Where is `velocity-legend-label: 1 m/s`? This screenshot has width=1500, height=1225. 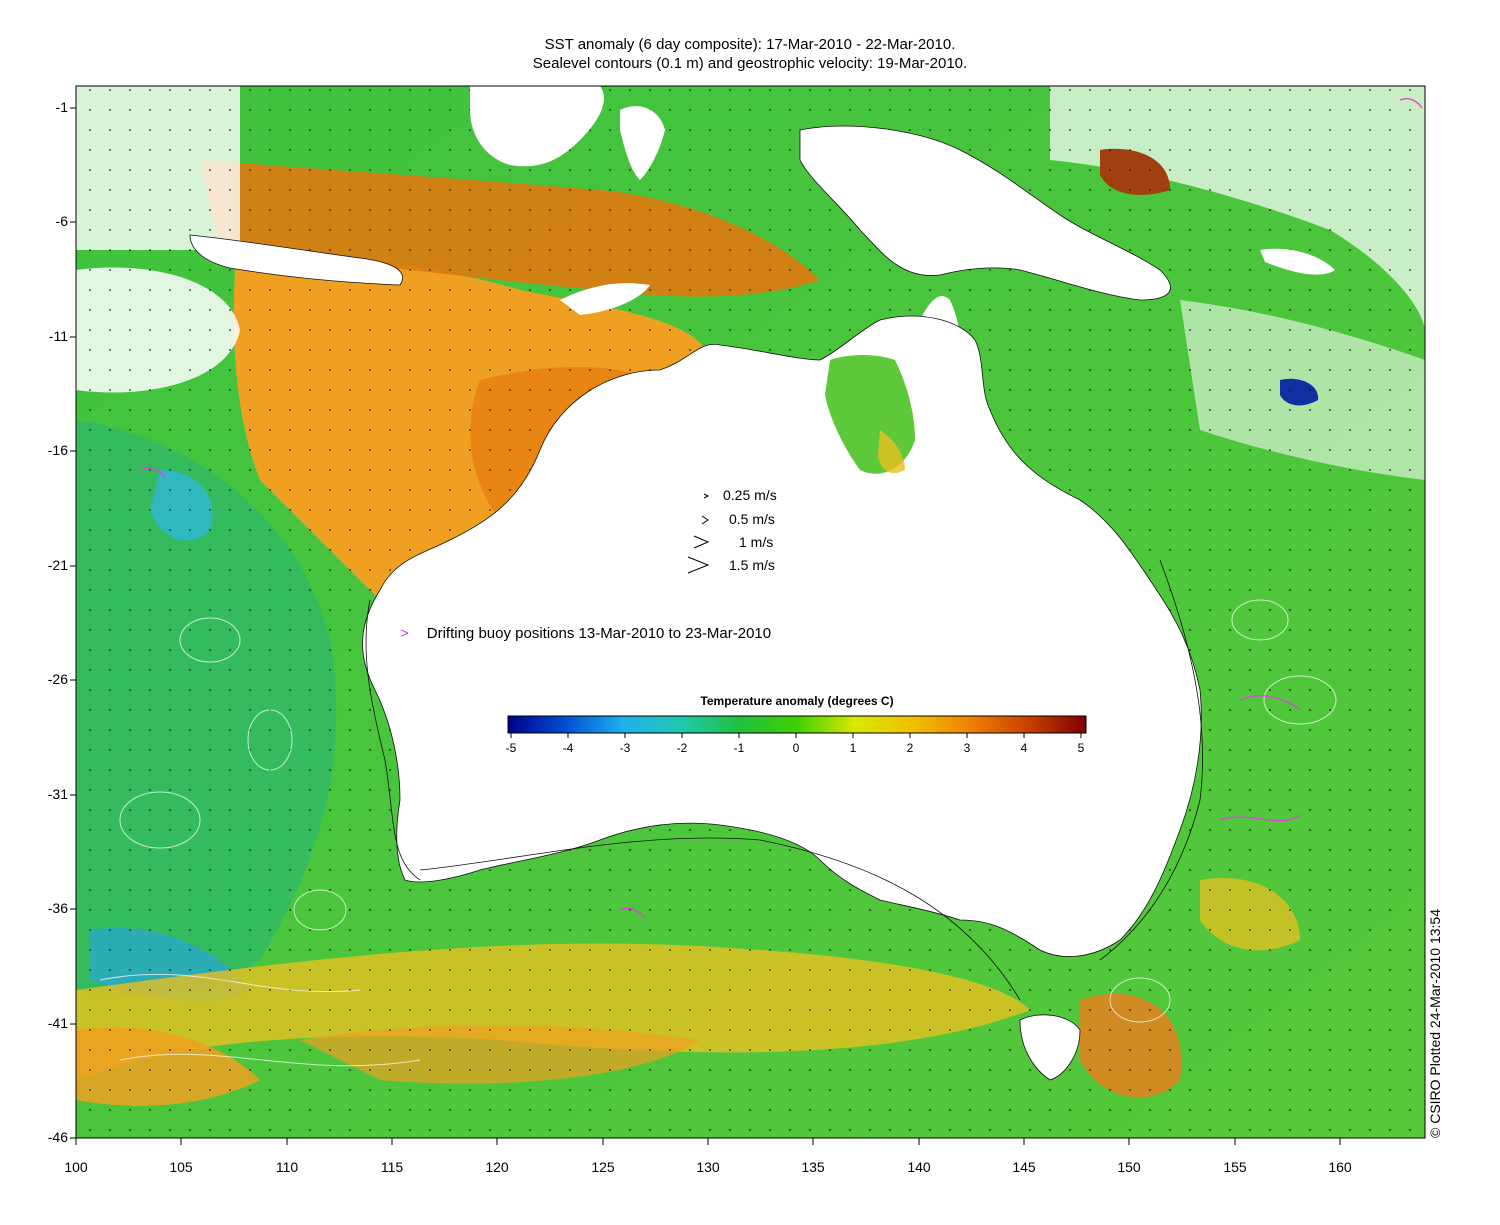 velocity-legend-label: 1 m/s is located at coordinates (756, 542).